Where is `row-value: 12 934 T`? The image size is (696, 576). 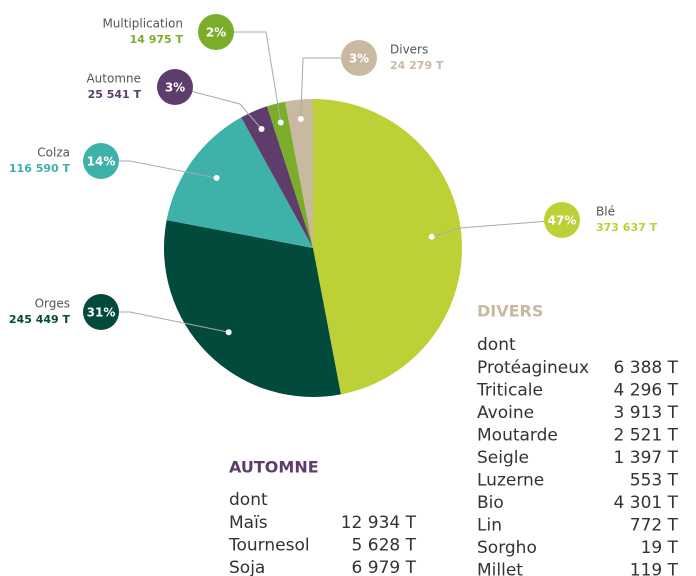
row-value: 12 934 T is located at coordinates (379, 523).